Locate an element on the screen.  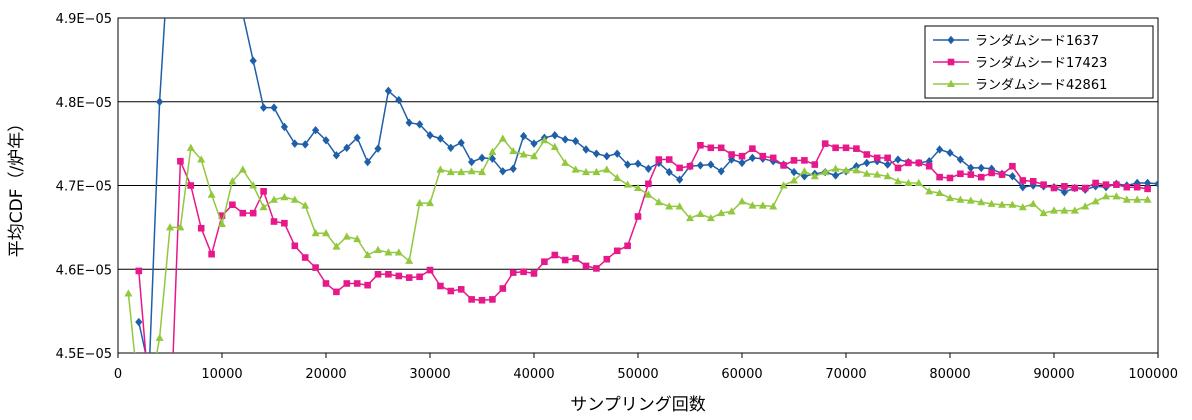
legend-label: ランダムシード42861 is located at coordinates (1041, 85).